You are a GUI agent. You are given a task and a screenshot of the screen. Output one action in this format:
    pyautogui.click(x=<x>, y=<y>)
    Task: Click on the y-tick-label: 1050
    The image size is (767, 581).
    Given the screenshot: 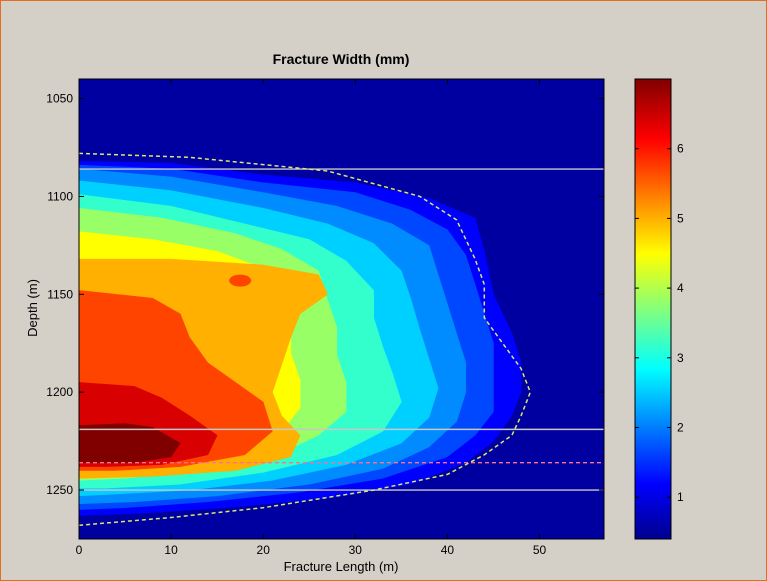 What is the action you would take?
    pyautogui.click(x=59, y=99)
    